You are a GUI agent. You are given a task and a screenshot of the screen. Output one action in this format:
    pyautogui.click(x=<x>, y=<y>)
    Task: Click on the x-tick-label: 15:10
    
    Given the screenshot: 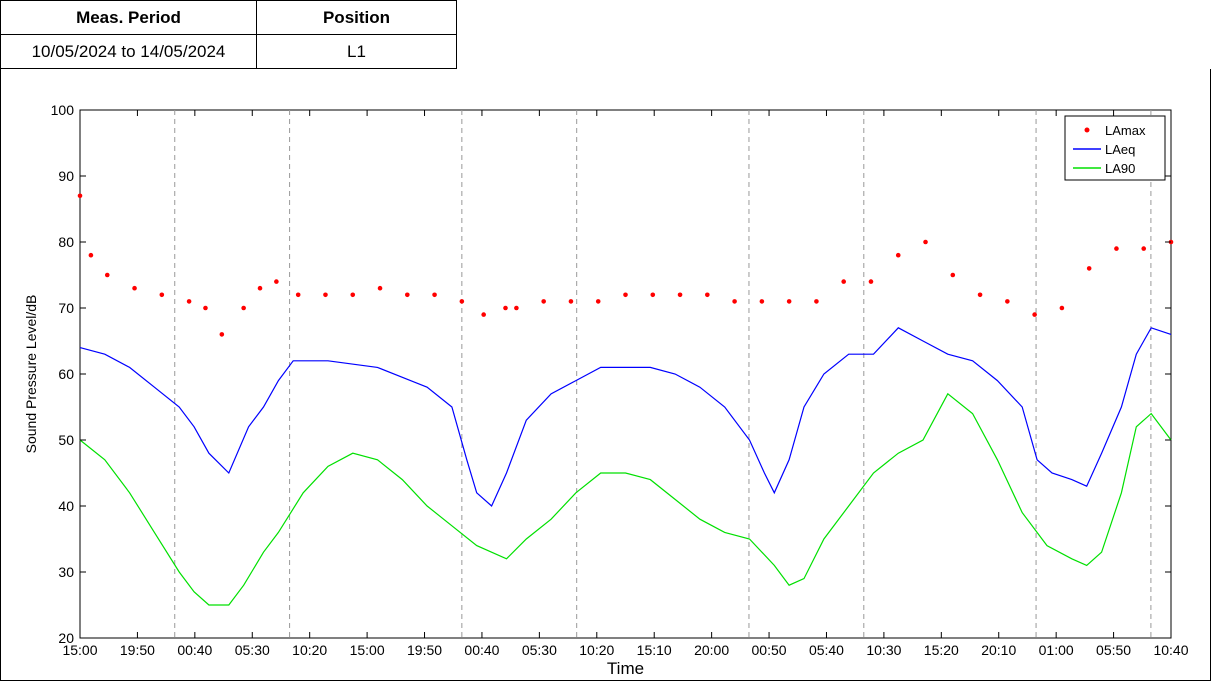 What is the action you would take?
    pyautogui.click(x=654, y=650)
    